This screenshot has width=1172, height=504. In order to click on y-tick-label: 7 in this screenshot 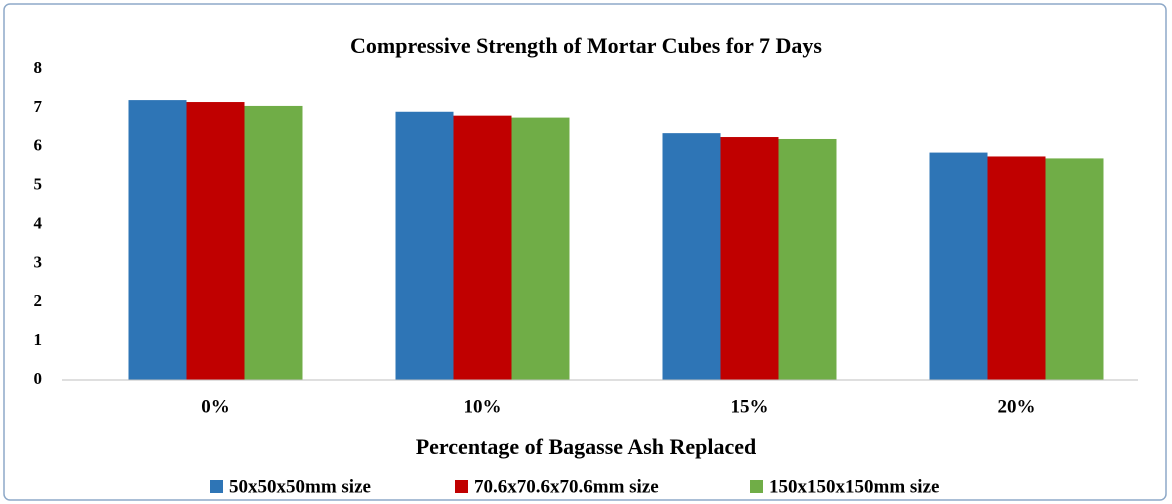, I will do `click(38, 106)`.